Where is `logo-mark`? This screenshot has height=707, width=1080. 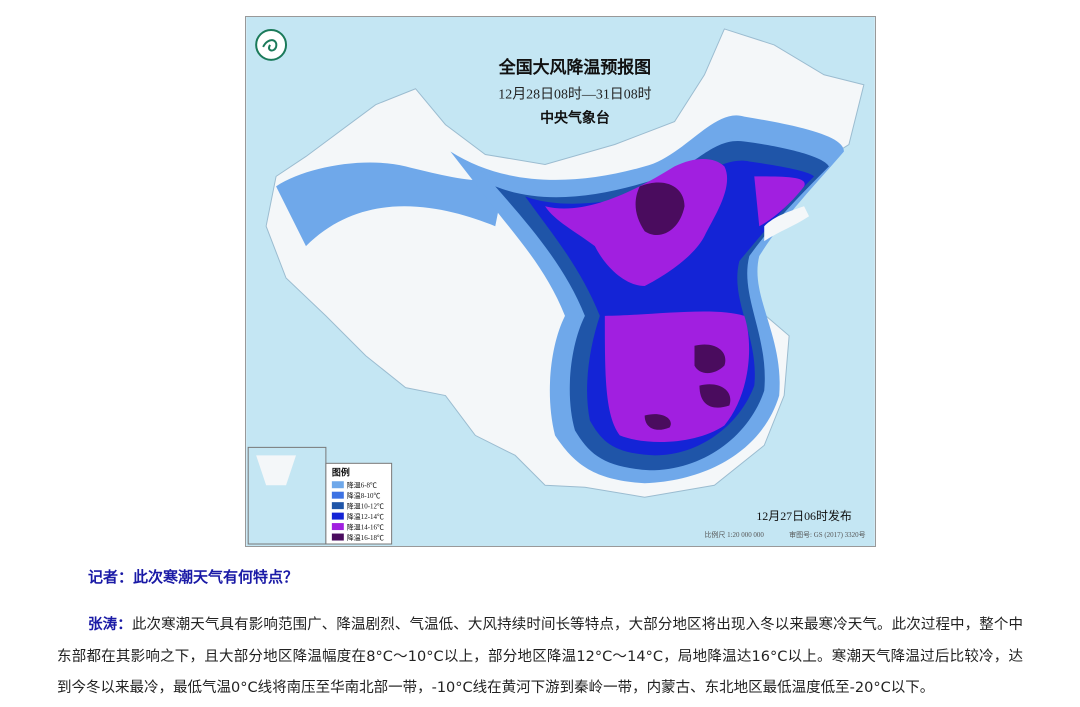 logo-mark is located at coordinates (270, 45).